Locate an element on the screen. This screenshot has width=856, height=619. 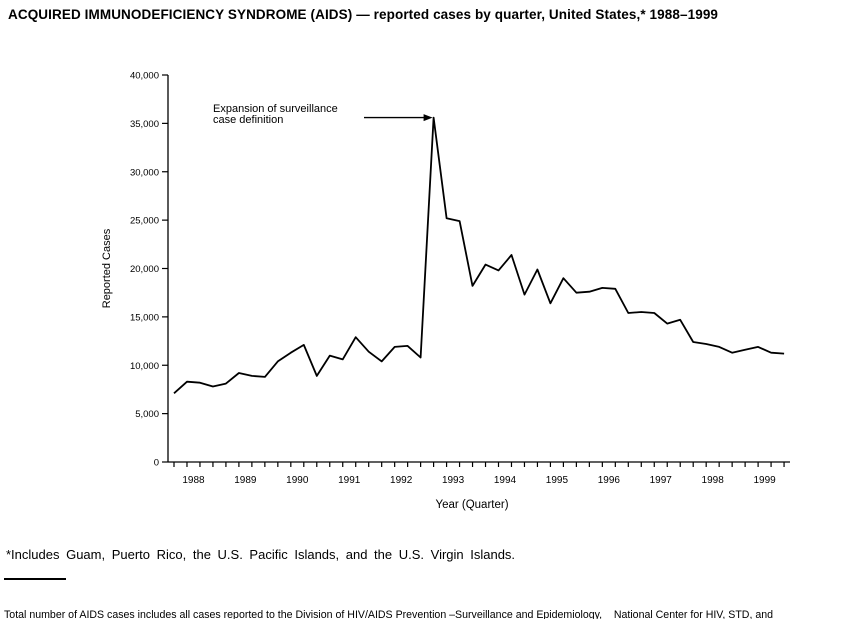
y-tick-label: 10,000 is located at coordinates (144, 366).